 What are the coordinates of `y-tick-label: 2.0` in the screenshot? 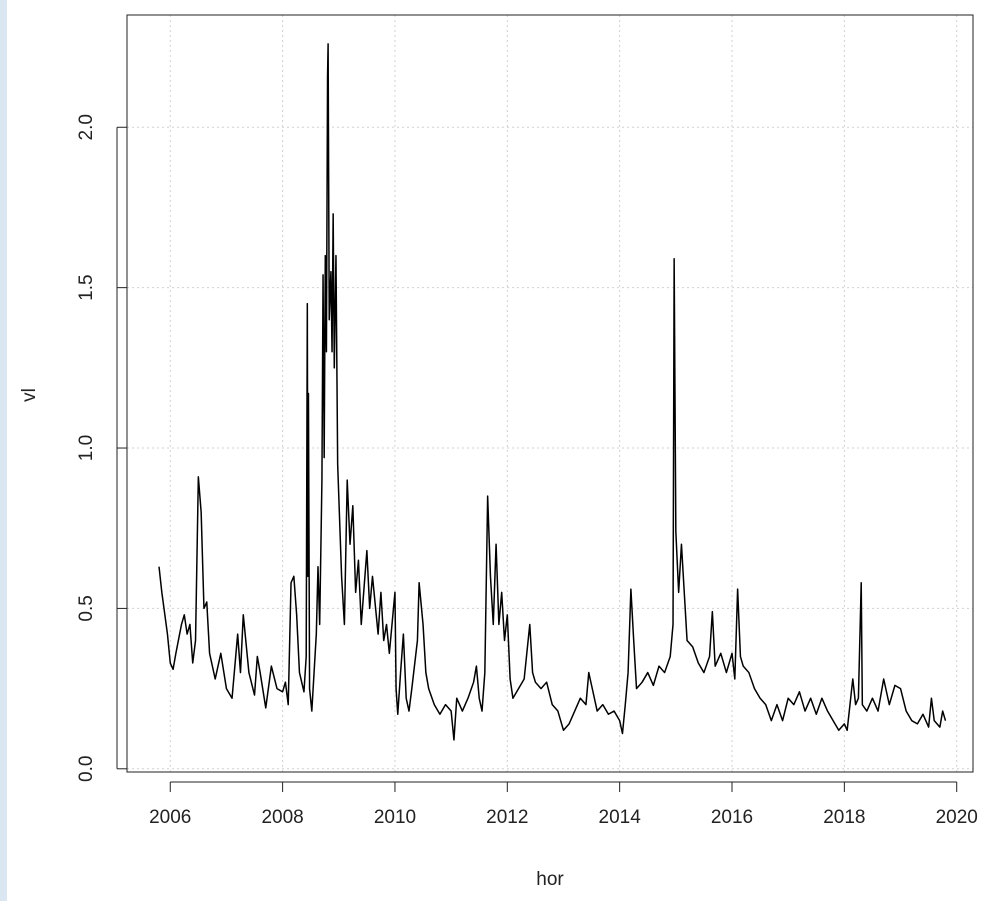 It's located at (86, 127).